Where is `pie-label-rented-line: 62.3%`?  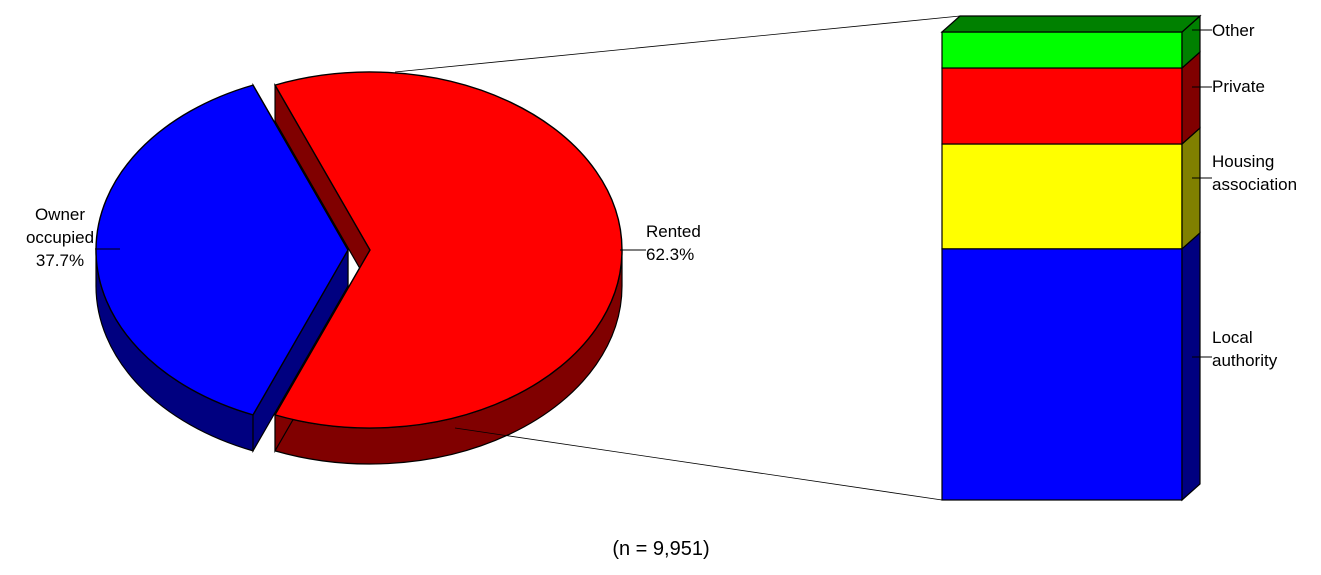
pie-label-rented-line: 62.3% is located at coordinates (670, 254).